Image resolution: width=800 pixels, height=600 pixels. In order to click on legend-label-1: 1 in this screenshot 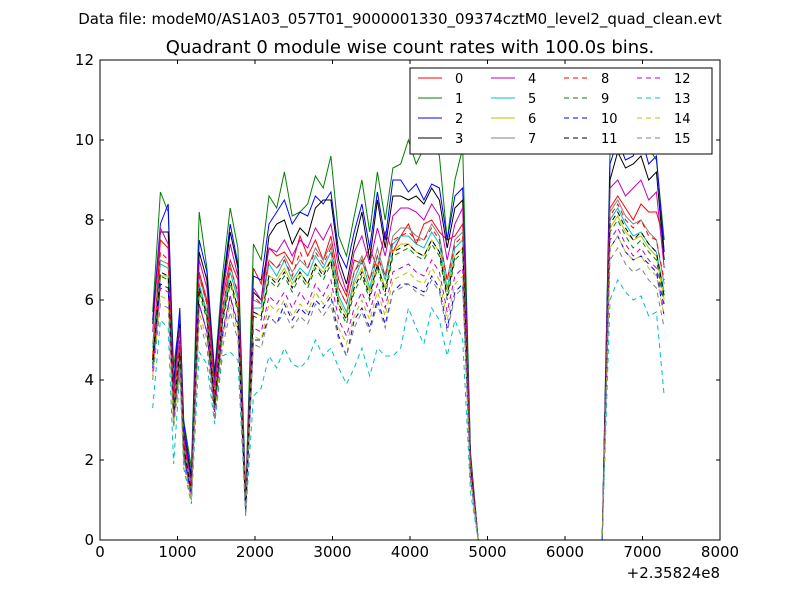, I will do `click(459, 99)`.